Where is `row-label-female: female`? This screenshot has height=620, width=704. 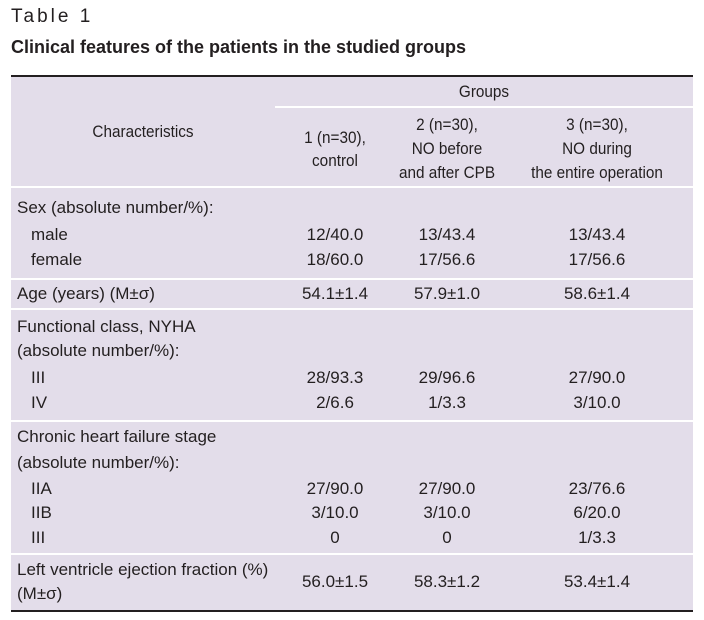 row-label-female: female is located at coordinates (57, 259).